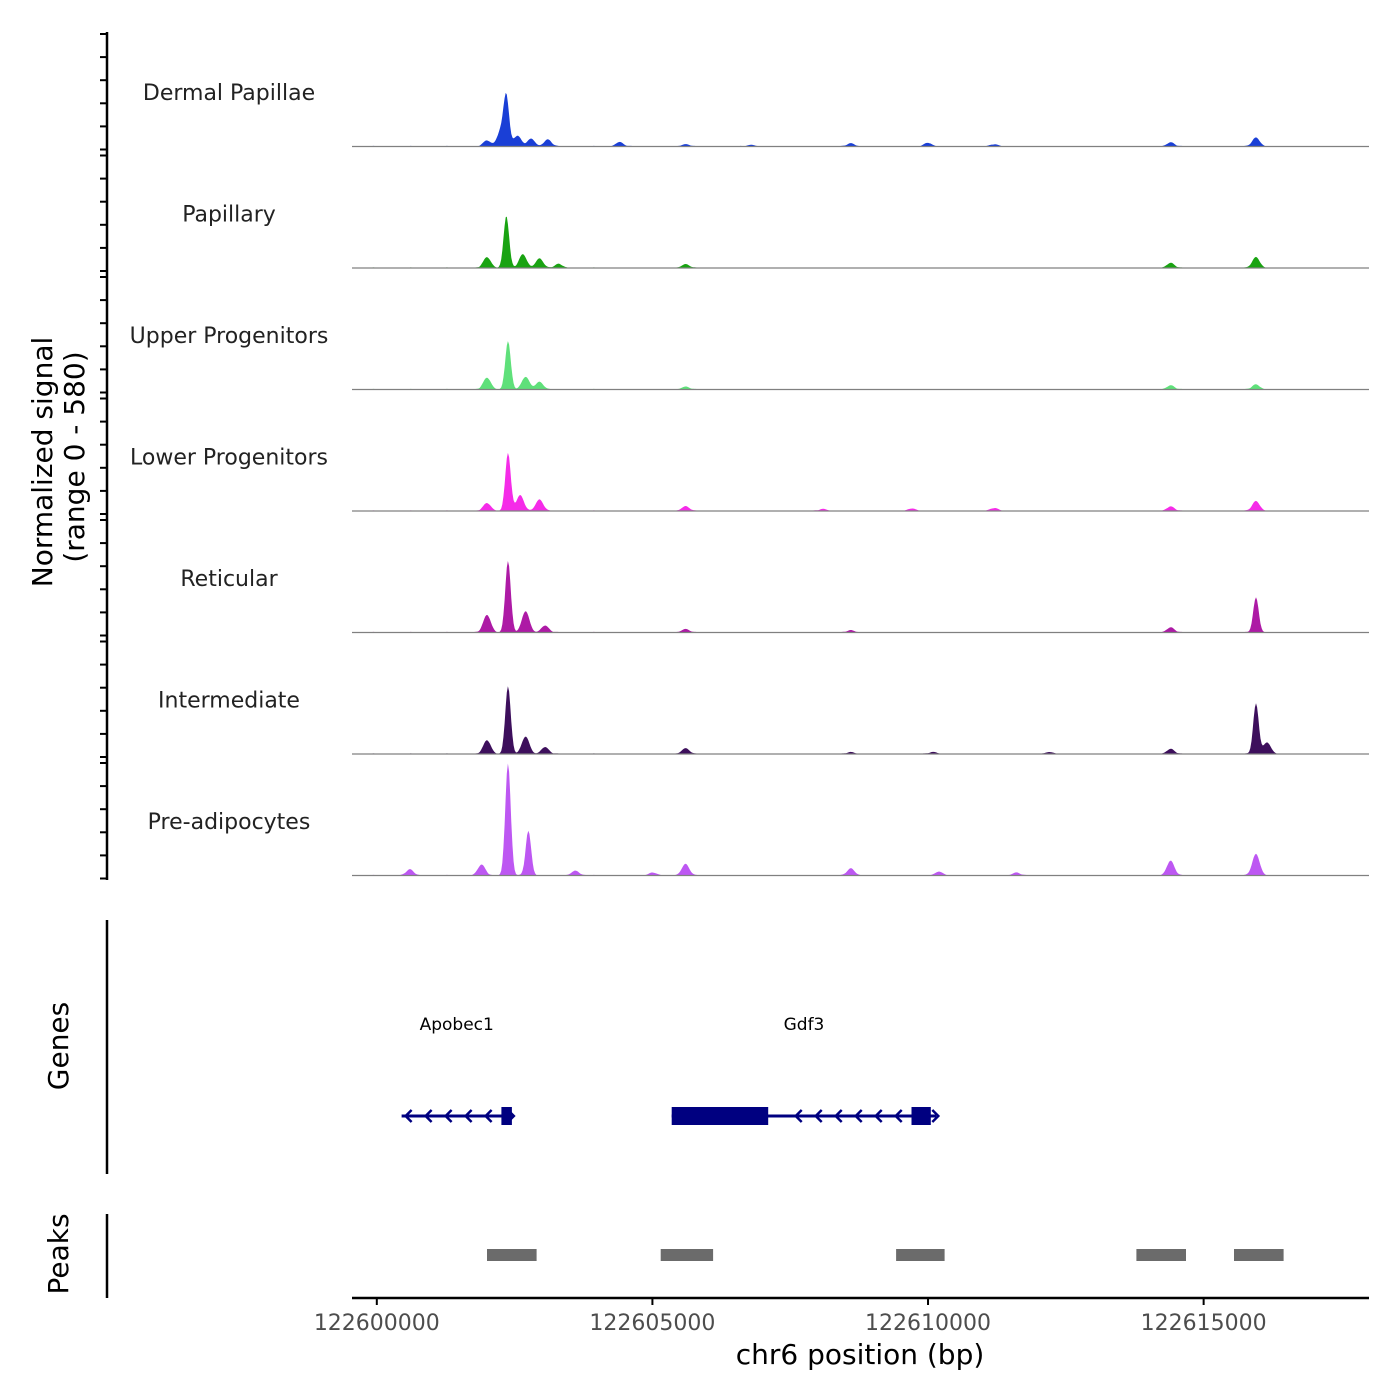 Image resolution: width=1400 pixels, height=1400 pixels. Describe the element at coordinates (229, 579) in the screenshot. I see `track-label: Reticular` at that location.